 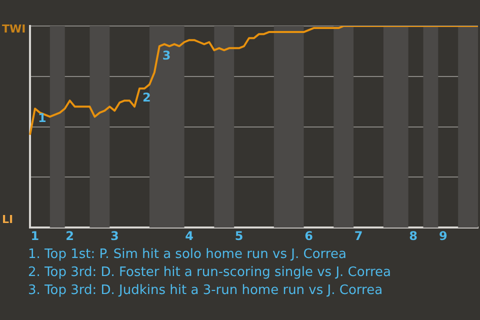 I want to click on x-tick-label: 6, so click(x=308, y=235).